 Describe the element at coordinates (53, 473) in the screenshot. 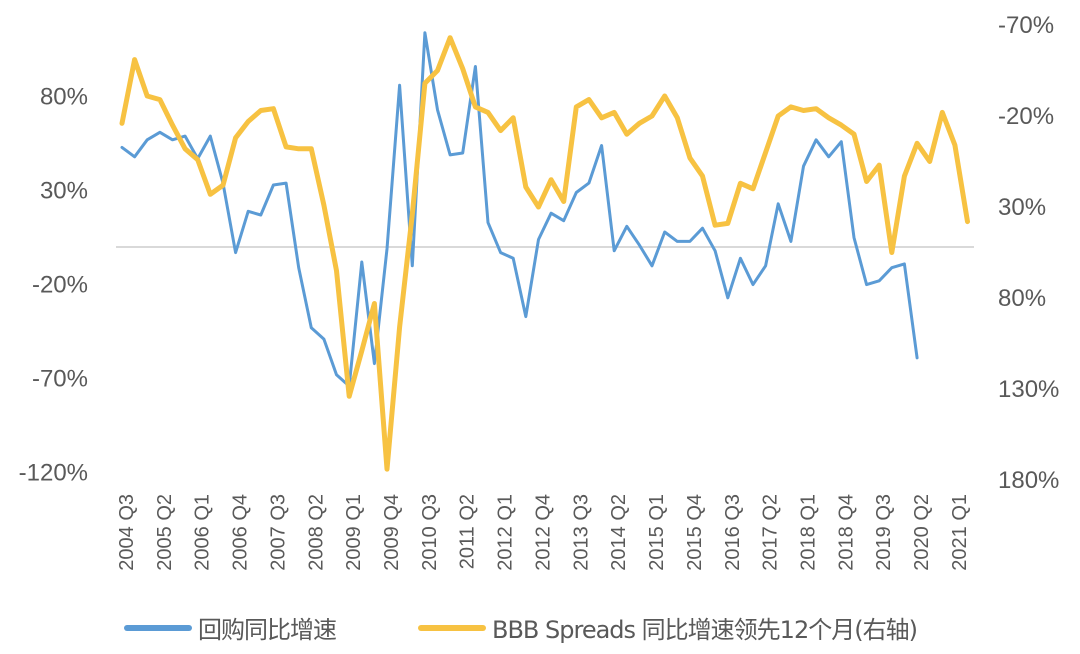

I see `left-axis-tick-label: -120%` at that location.